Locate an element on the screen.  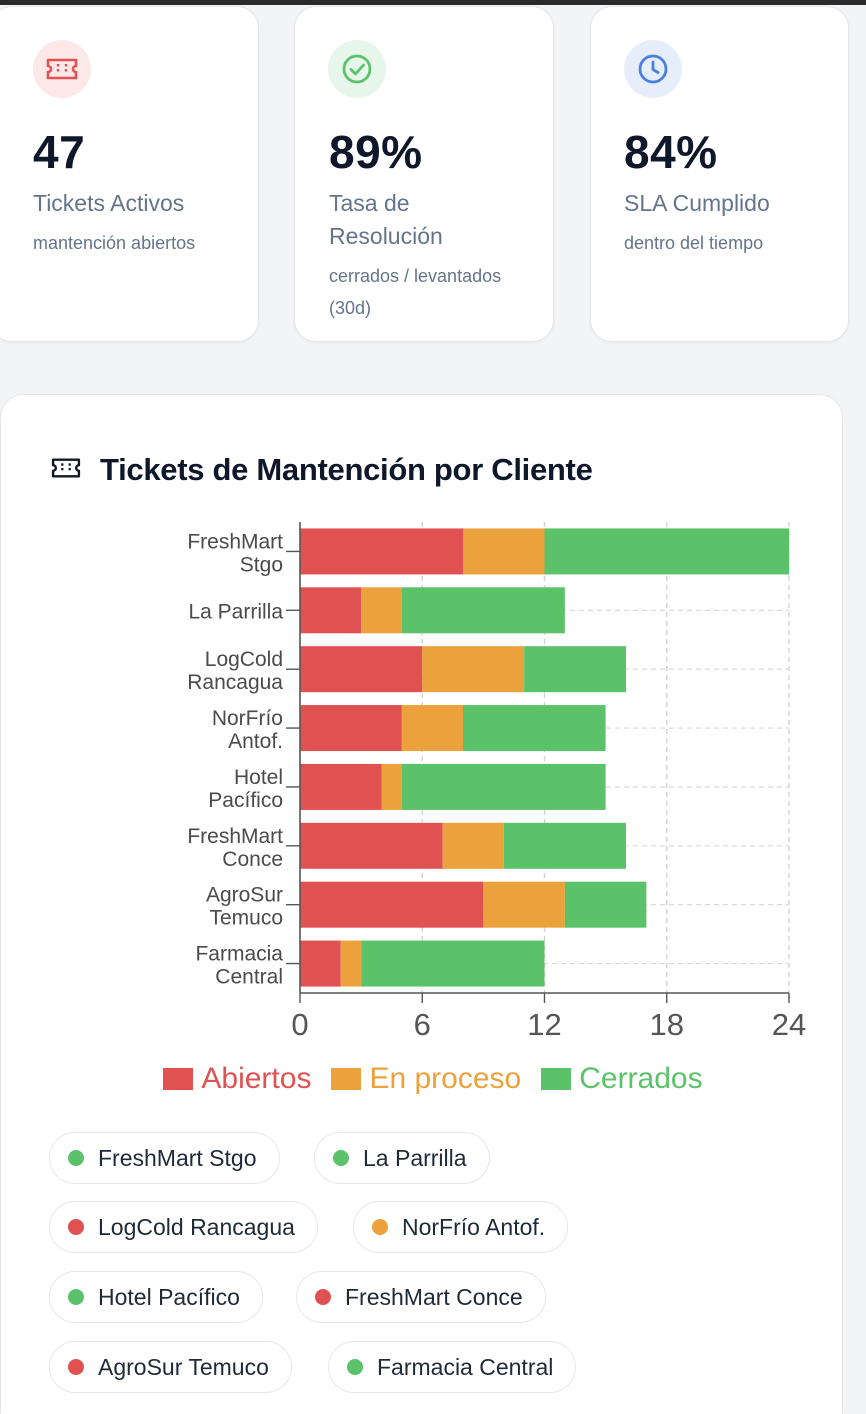
top-bar is located at coordinates (433, 2).